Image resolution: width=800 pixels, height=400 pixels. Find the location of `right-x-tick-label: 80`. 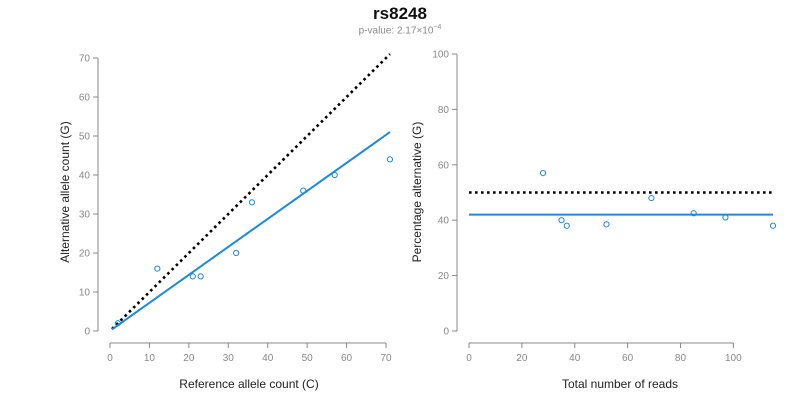

right-x-tick-label: 80 is located at coordinates (681, 358).